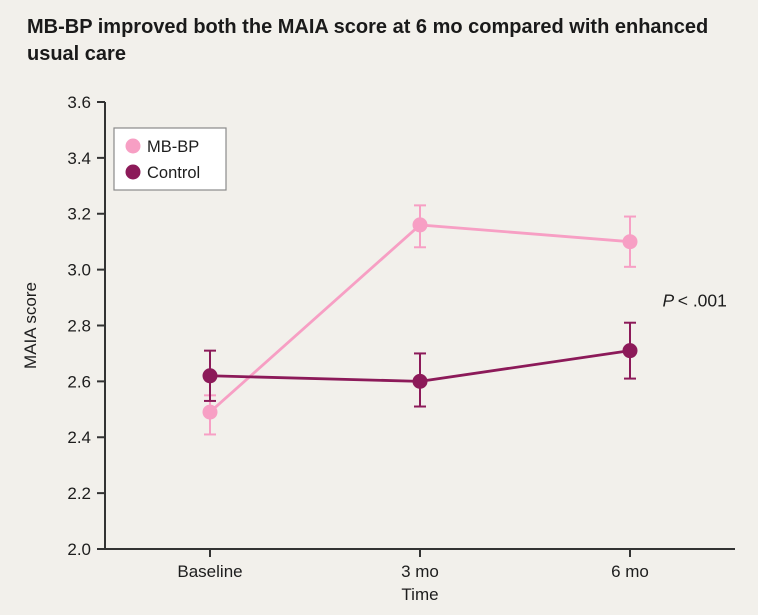 This screenshot has height=615, width=758. What do you see at coordinates (79, 493) in the screenshot?
I see `y-tick-label: 2.2` at bounding box center [79, 493].